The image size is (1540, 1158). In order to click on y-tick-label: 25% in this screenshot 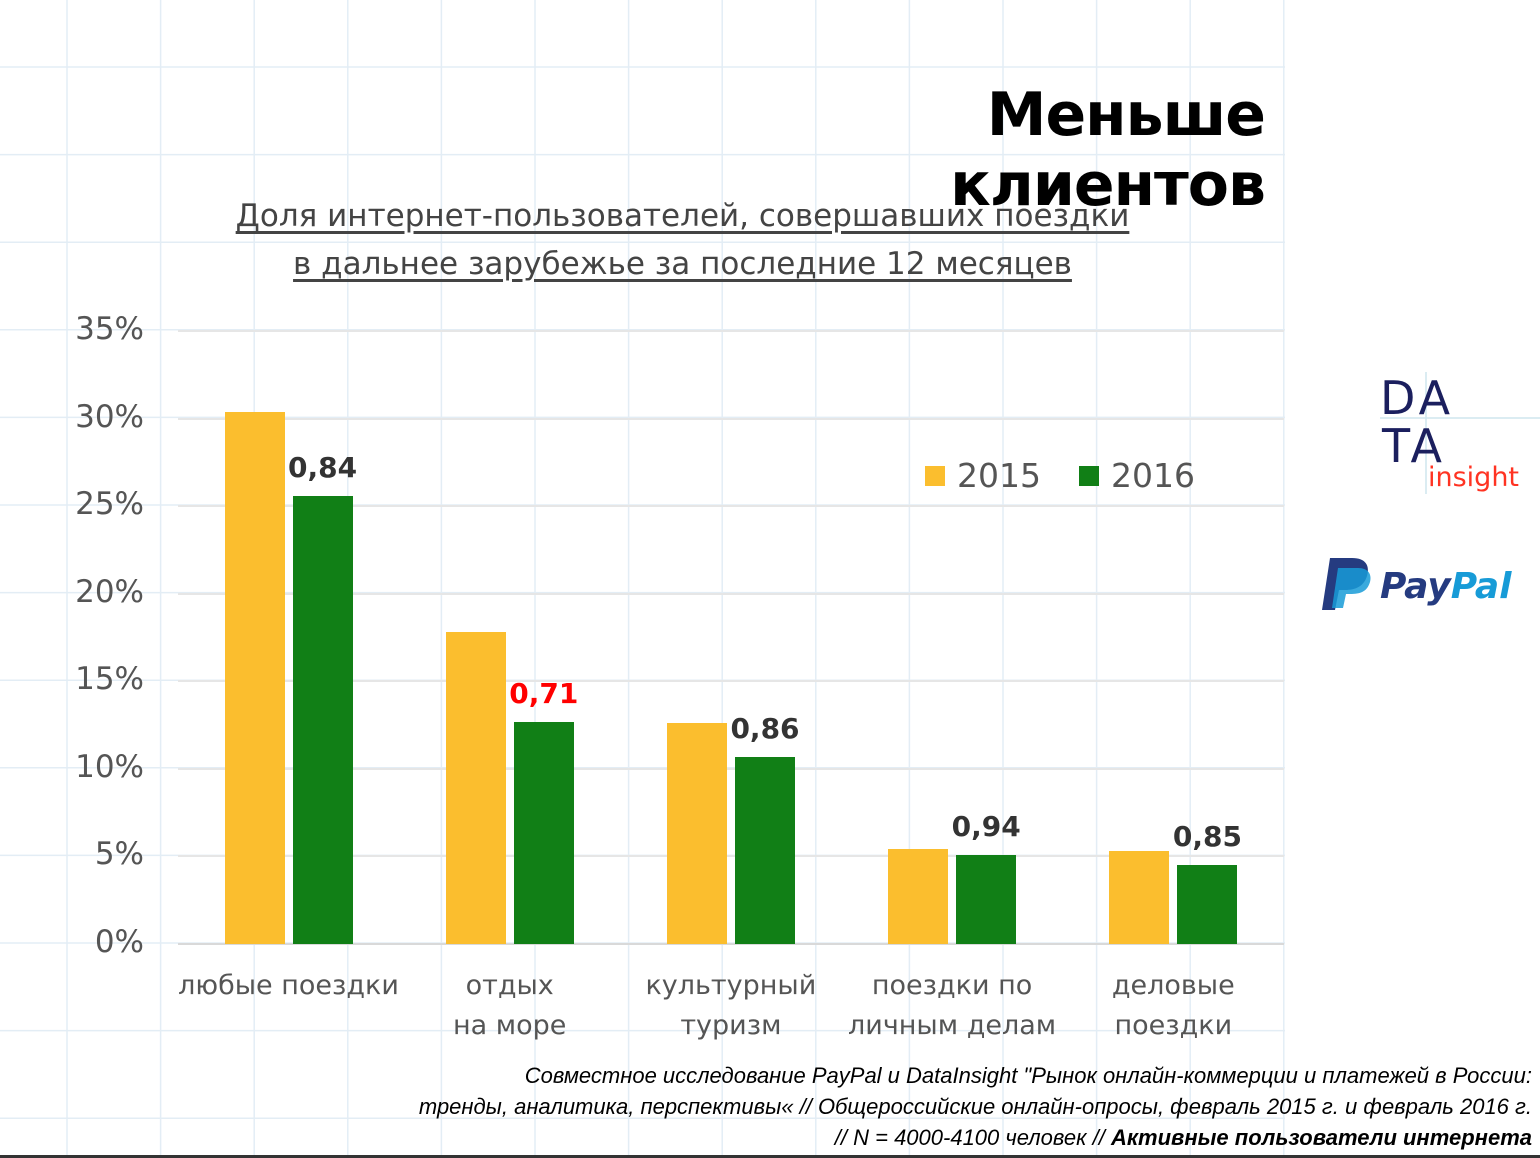, I will do `click(109, 504)`.